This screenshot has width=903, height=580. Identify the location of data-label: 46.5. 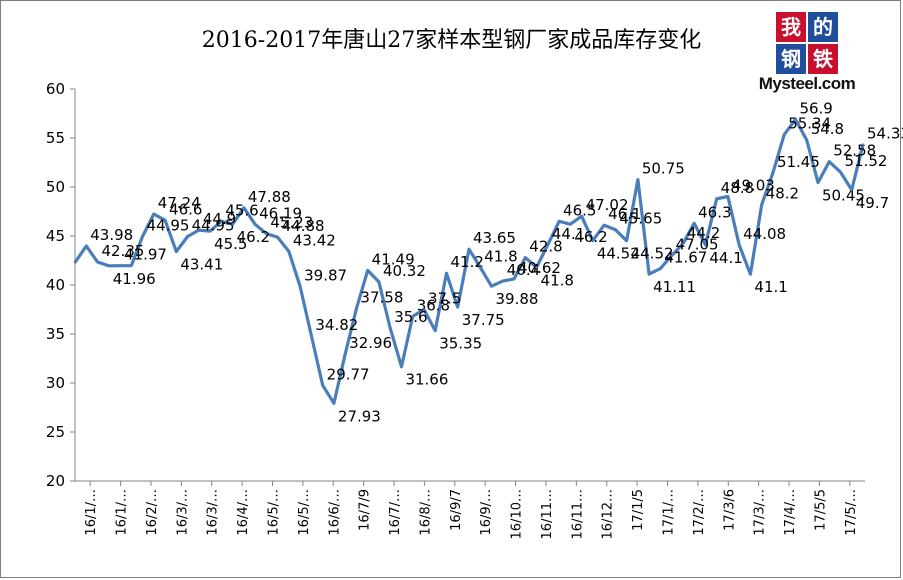
(579, 210).